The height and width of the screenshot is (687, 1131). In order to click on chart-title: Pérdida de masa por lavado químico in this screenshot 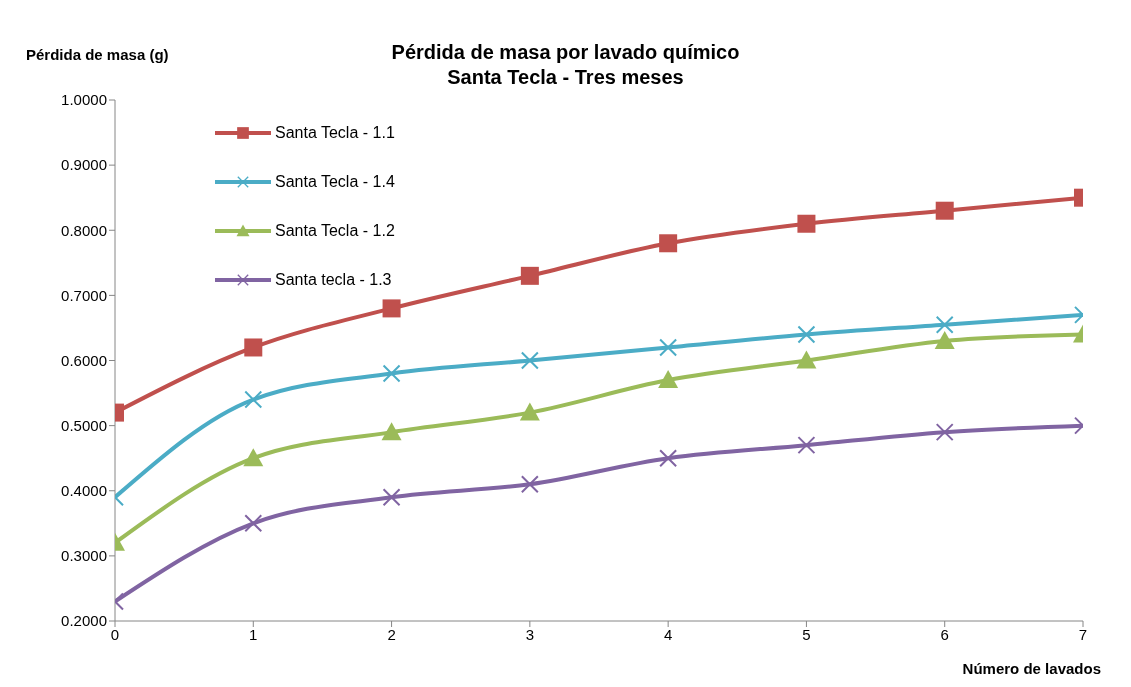, I will do `click(565, 52)`.